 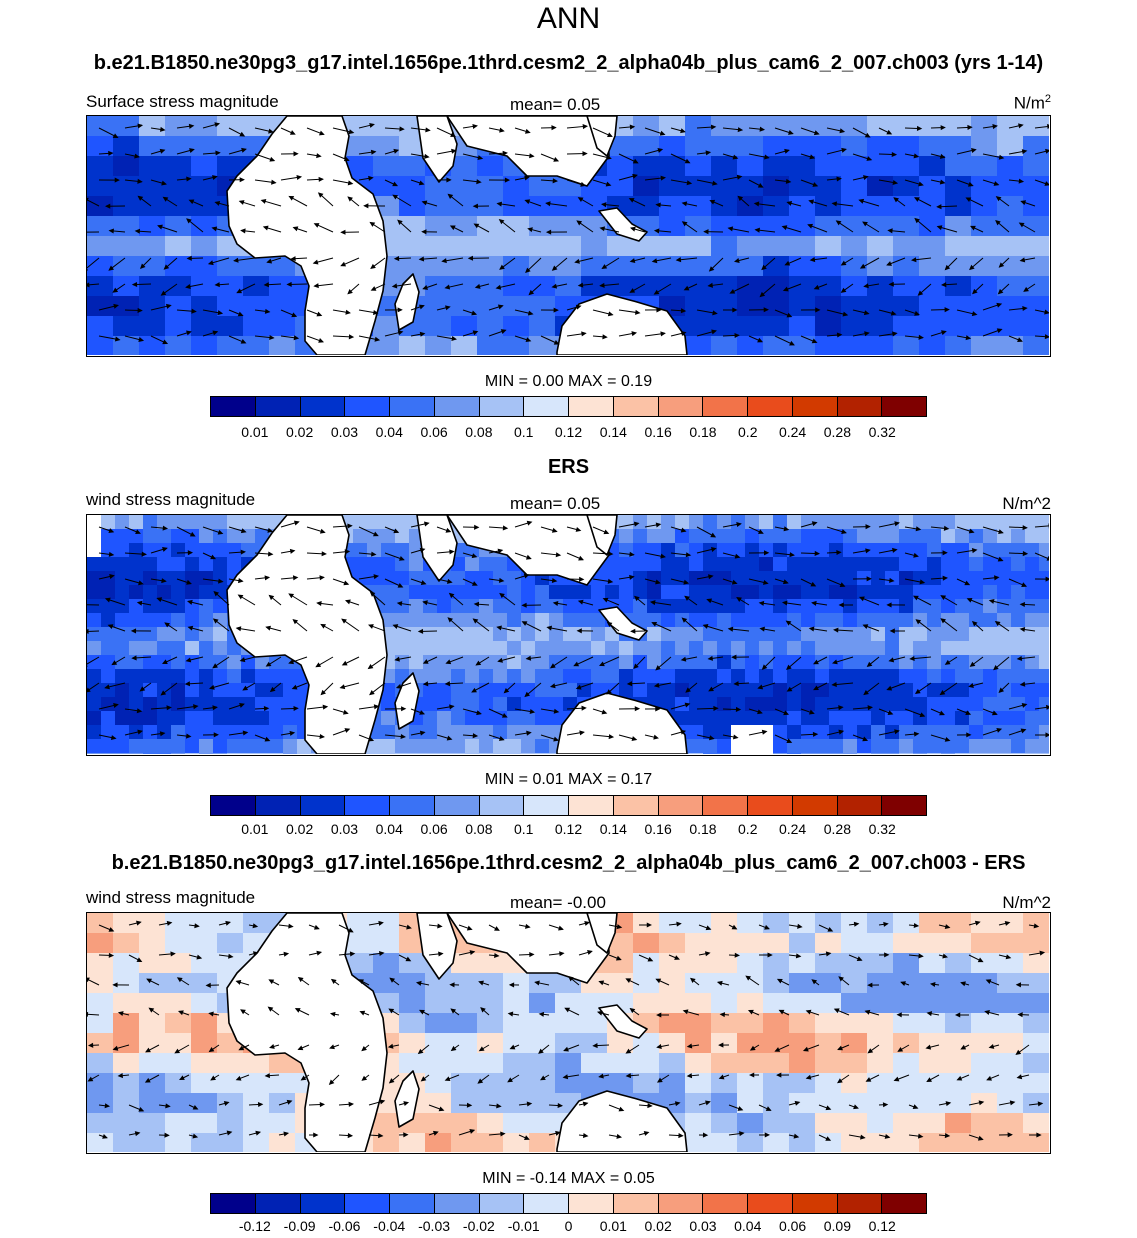 What do you see at coordinates (568, 1178) in the screenshot?
I see `panel3-minmax: MIN = -0.14 MAX = 0.05` at bounding box center [568, 1178].